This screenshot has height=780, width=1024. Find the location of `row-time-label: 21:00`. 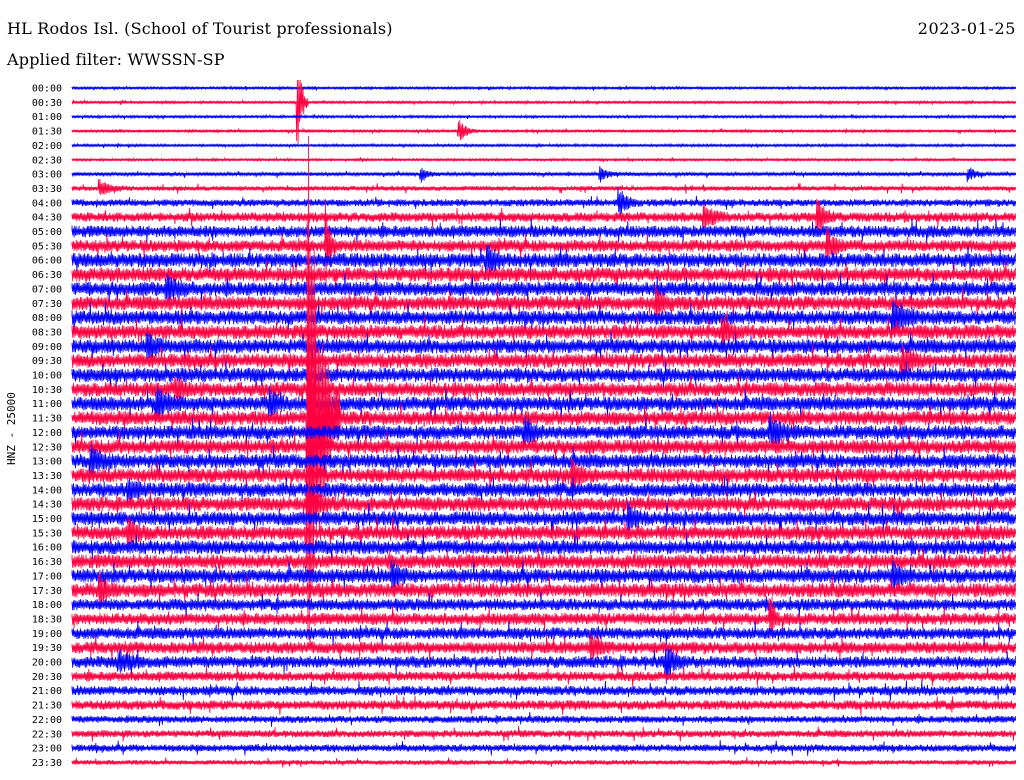

row-time-label: 21:00 is located at coordinates (47, 691).